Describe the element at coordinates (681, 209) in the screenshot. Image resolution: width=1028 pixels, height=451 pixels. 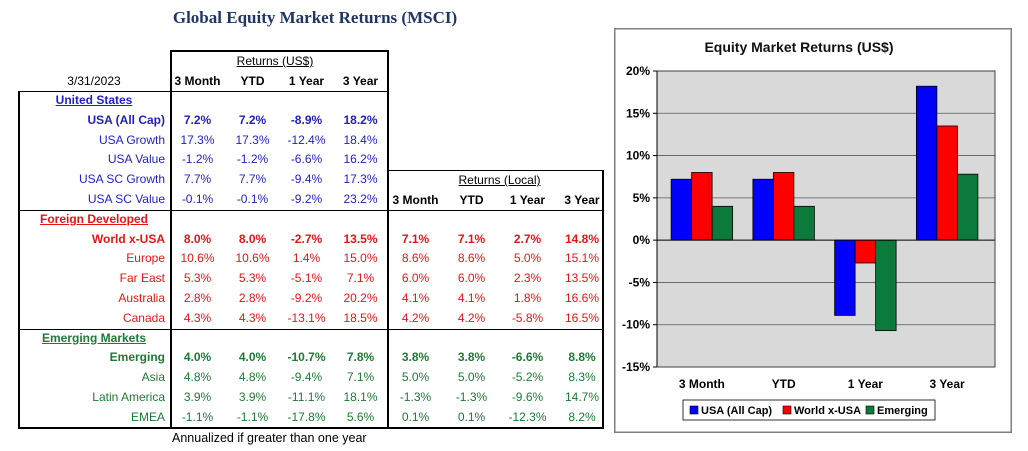
I see `bar-usa-all-cap-3-month` at that location.